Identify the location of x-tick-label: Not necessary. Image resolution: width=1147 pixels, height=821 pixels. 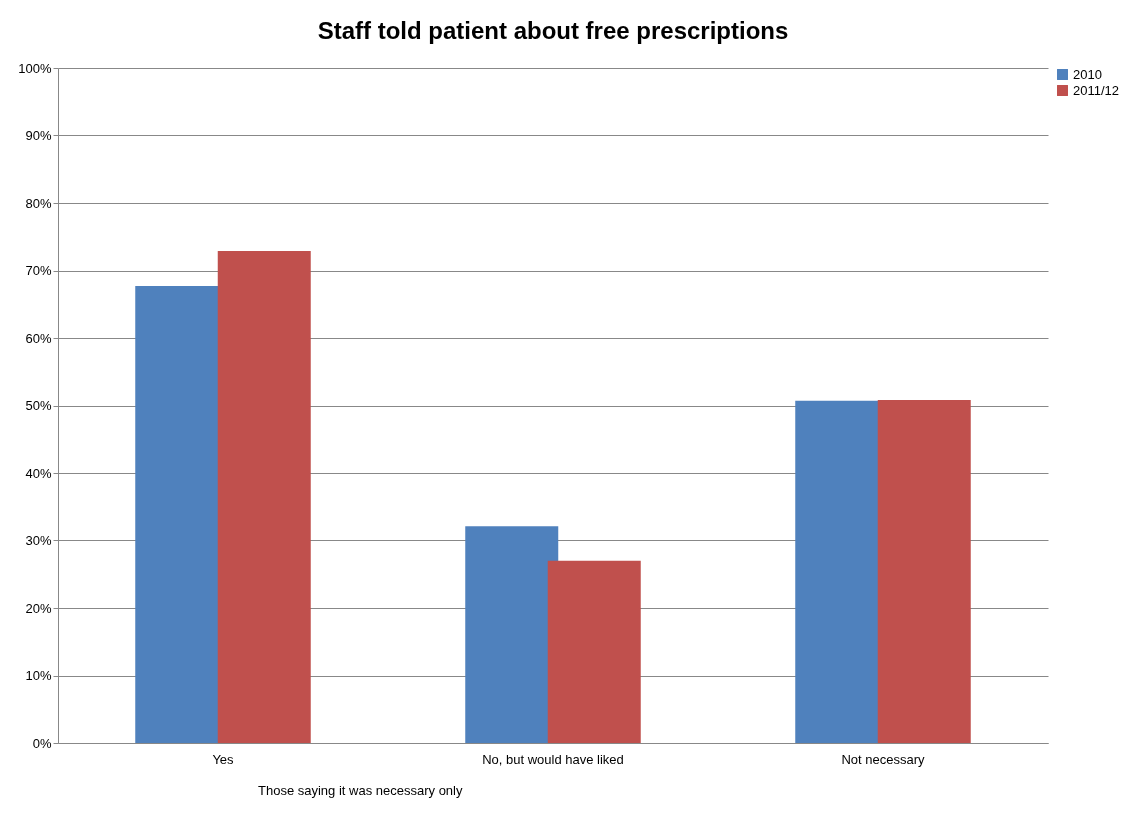
(883, 759).